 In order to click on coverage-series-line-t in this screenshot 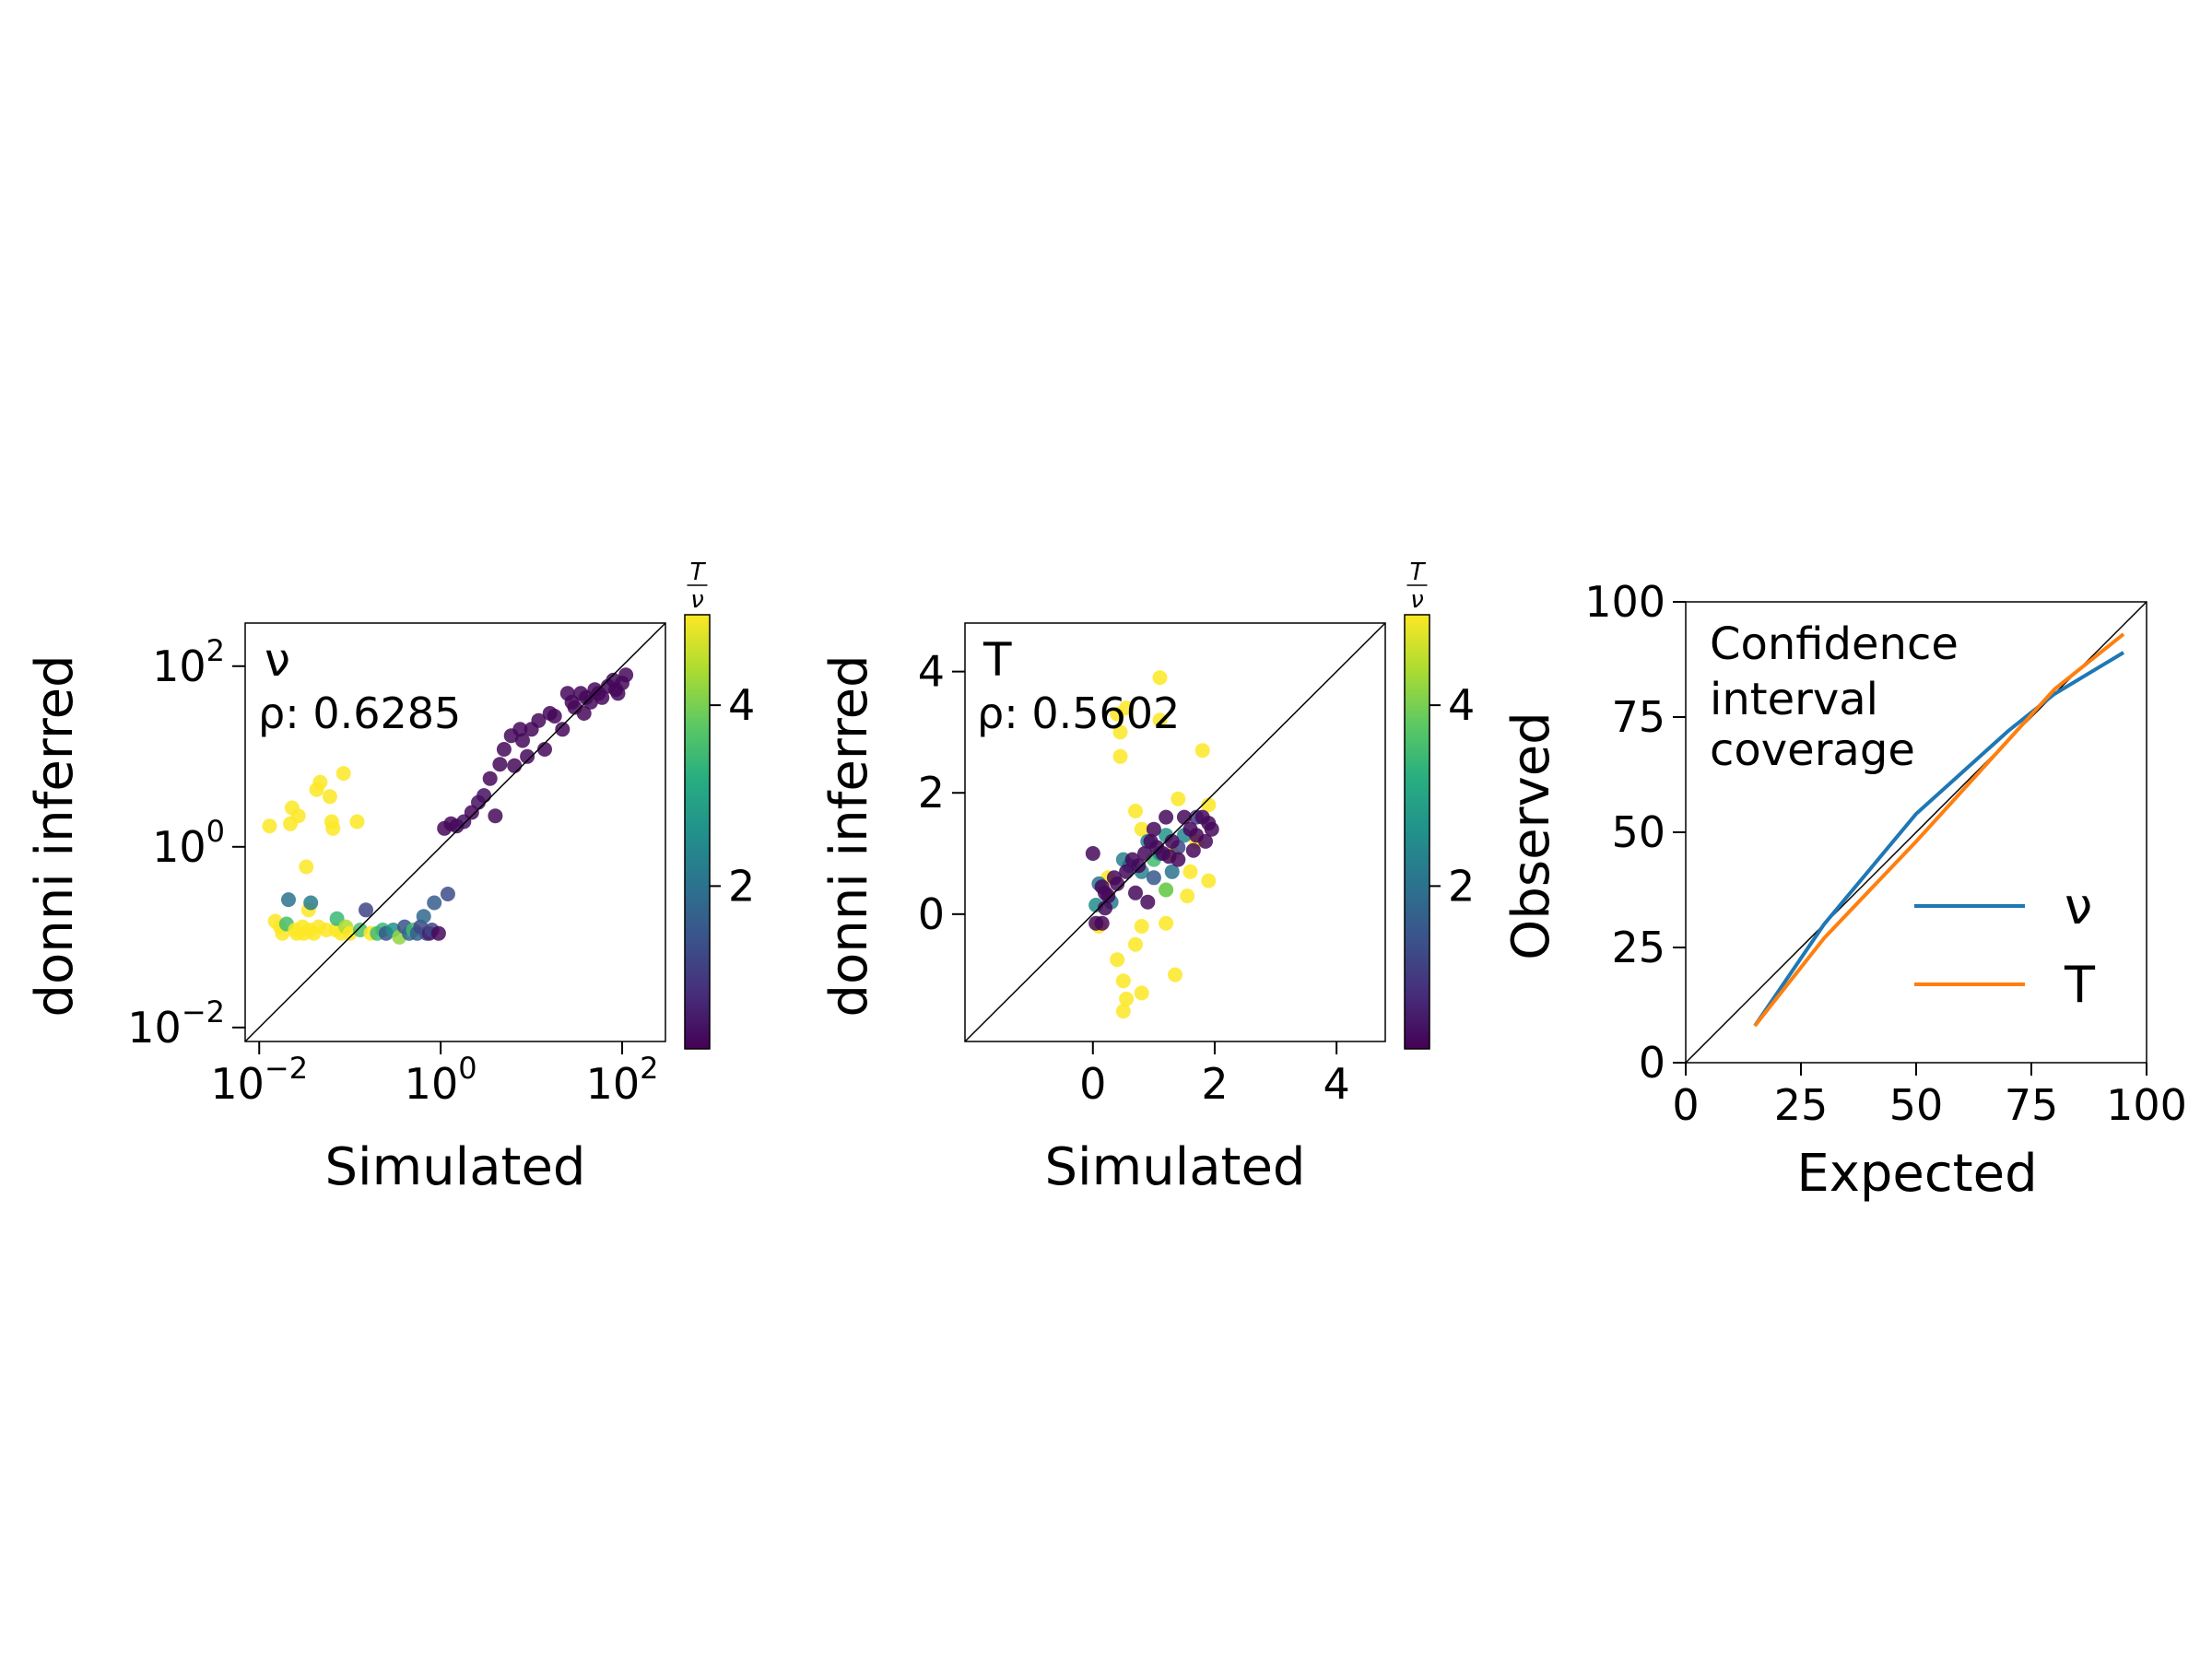, I will do `click(1939, 830)`.